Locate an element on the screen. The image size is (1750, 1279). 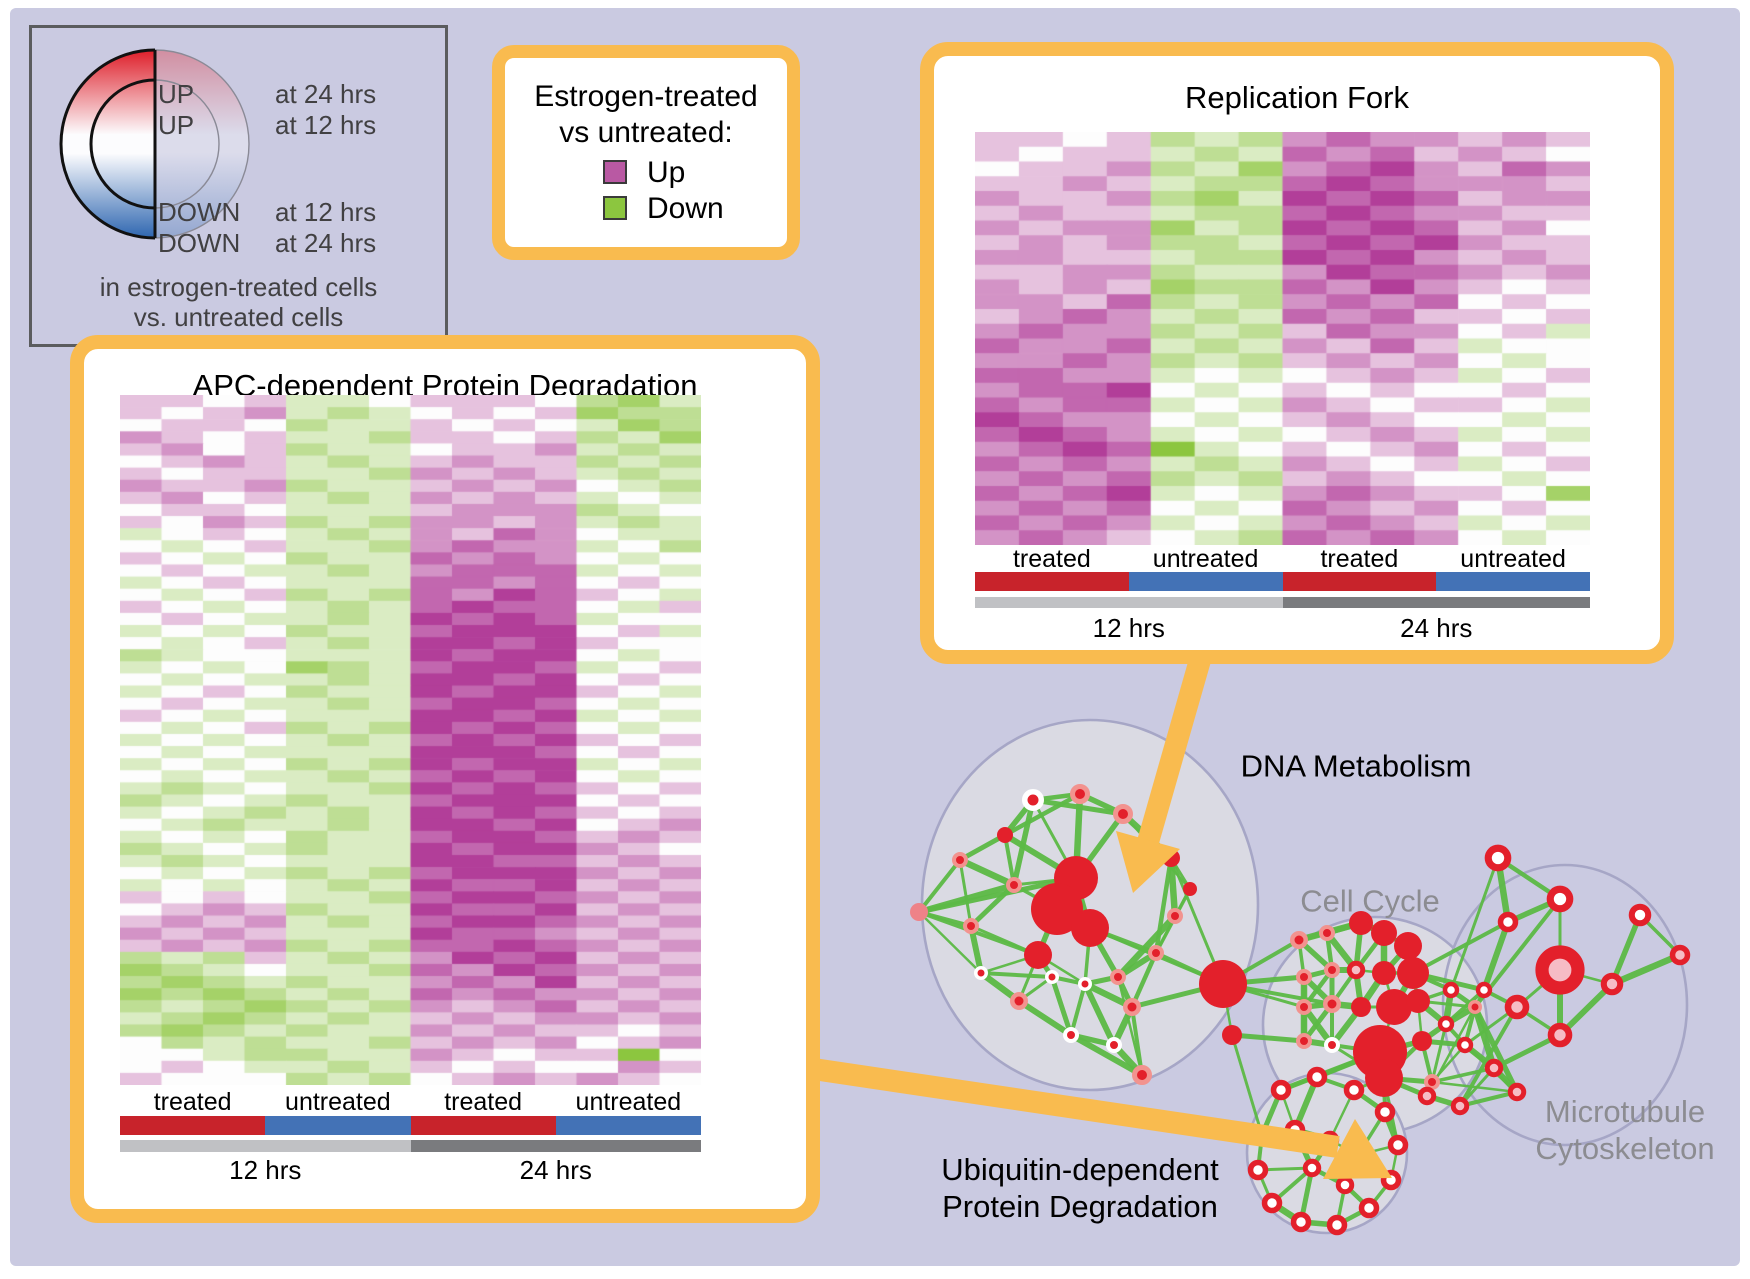
netlabel-line: Ubiquitin-dependent is located at coordinates (1080, 1169).